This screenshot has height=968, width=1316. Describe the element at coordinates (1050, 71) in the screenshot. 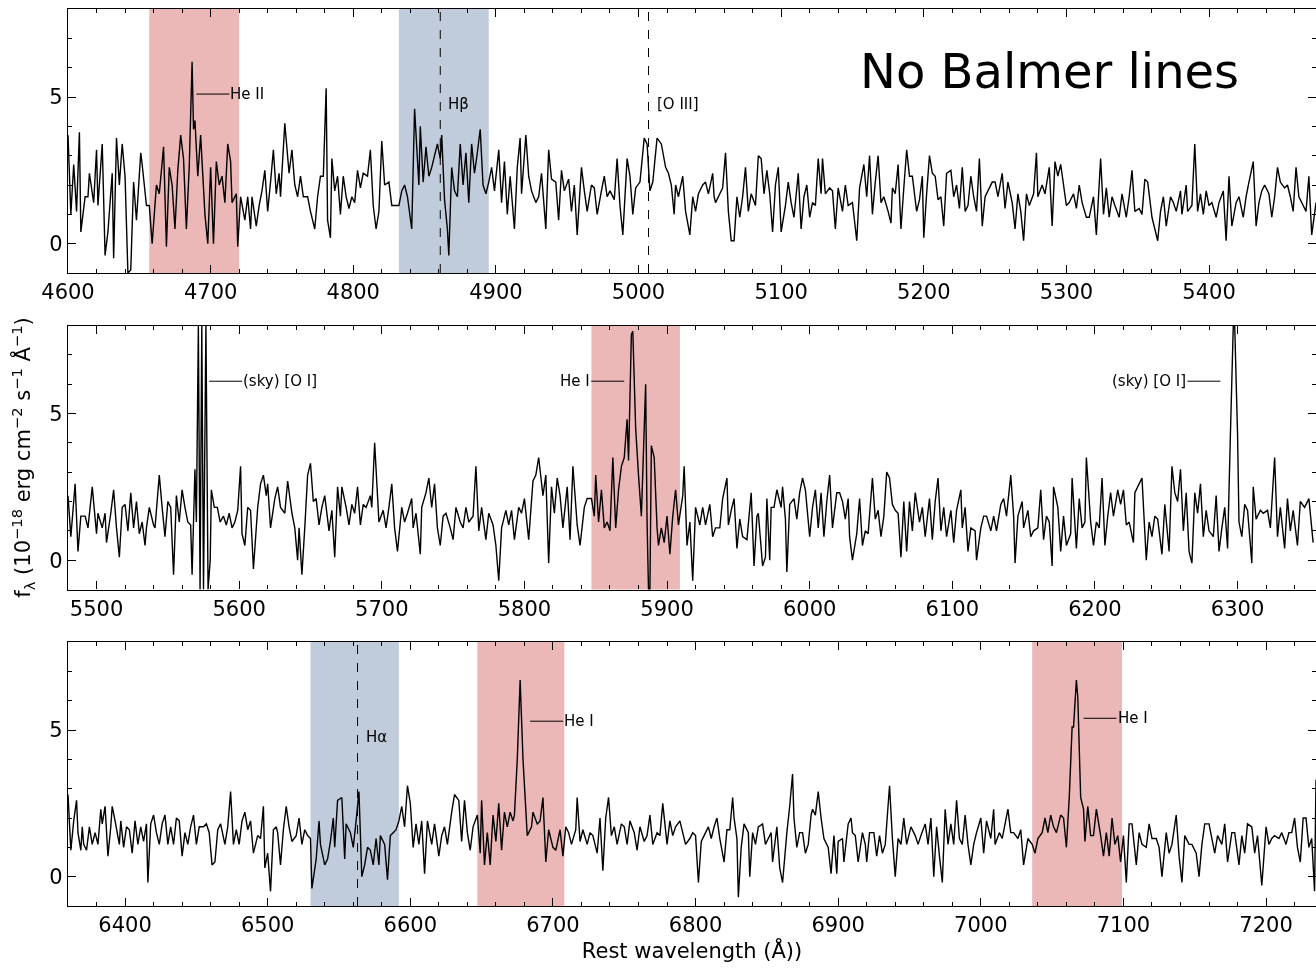

I see `annotation: No Balmer lines` at that location.